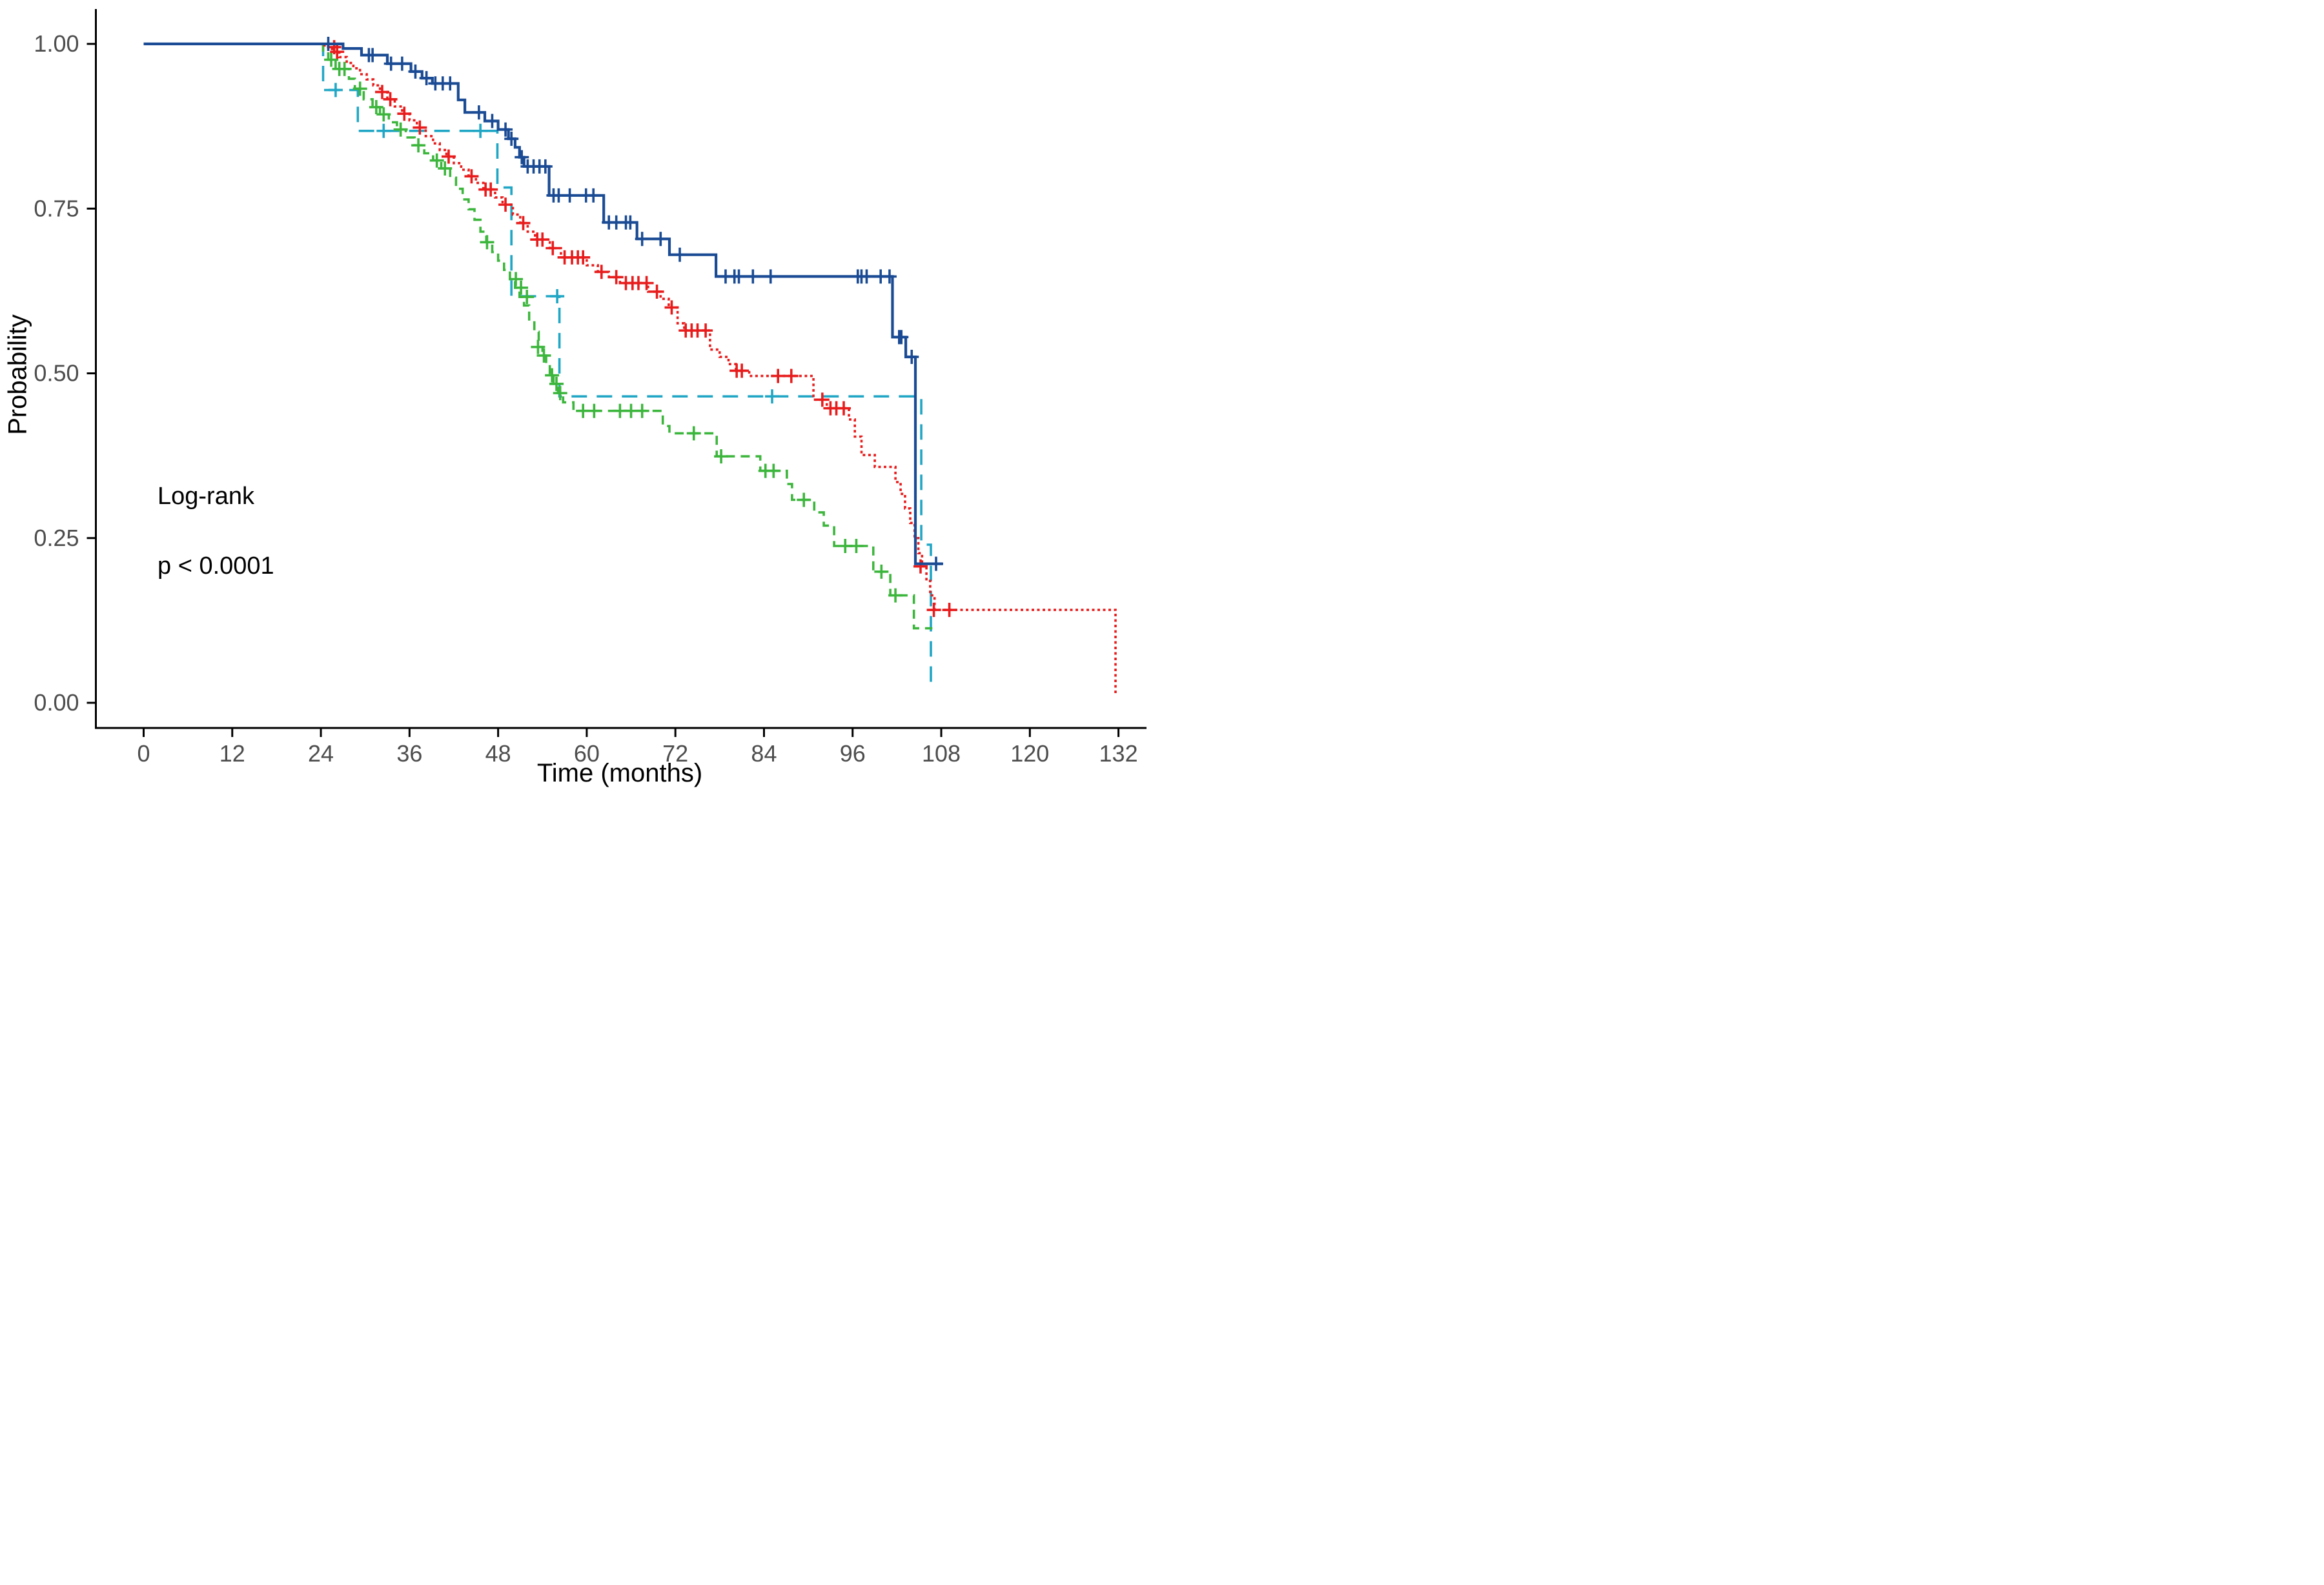 This screenshot has width=2324, height=1585. Describe the element at coordinates (764, 753) in the screenshot. I see `x-tick-label: 84` at that location.